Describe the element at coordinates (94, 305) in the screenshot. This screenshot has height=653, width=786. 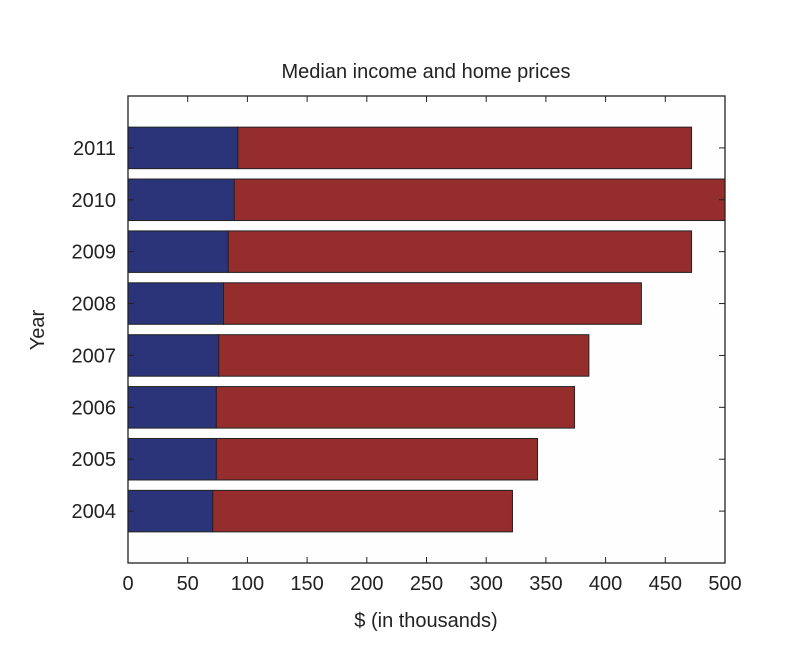
I see `y-tick-label: 2008` at that location.